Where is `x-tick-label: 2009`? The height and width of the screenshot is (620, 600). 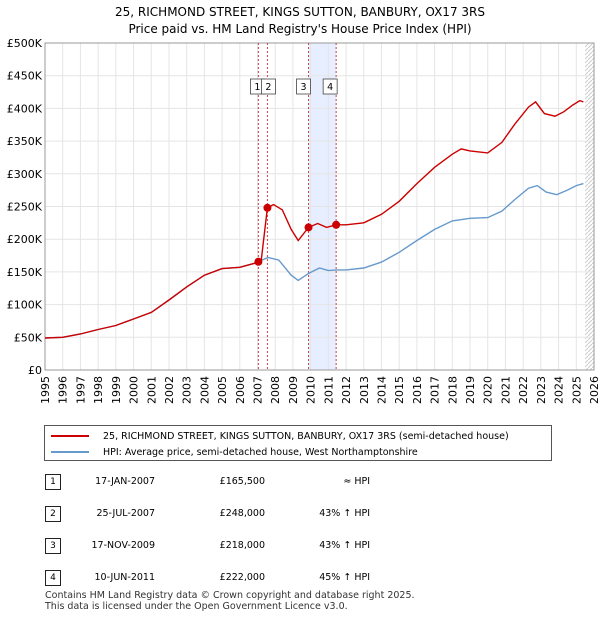
x-tick-label: 2009 is located at coordinates (293, 390).